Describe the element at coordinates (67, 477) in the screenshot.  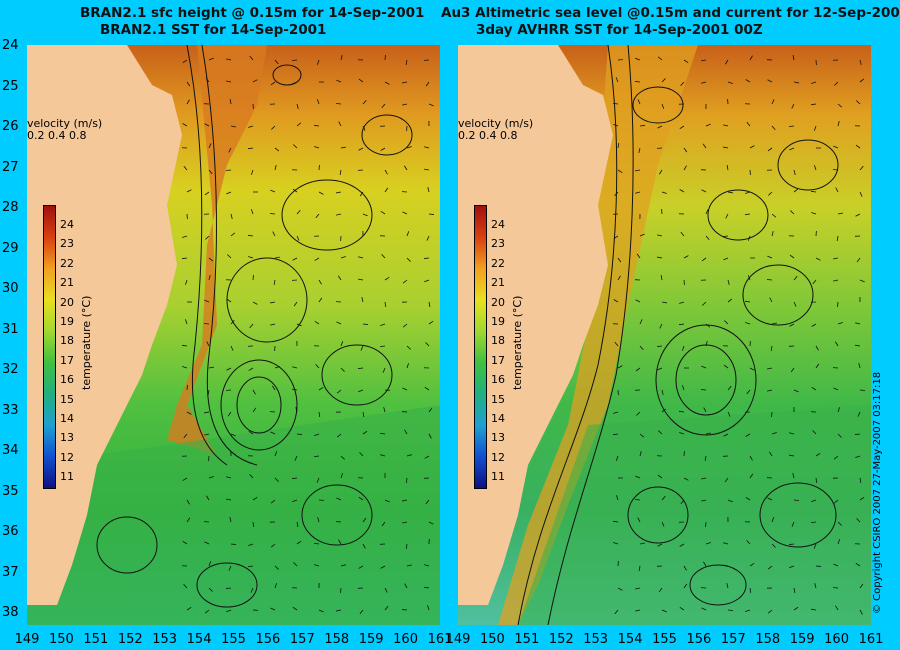
I see `colorbar-tick-label: 11` at that location.